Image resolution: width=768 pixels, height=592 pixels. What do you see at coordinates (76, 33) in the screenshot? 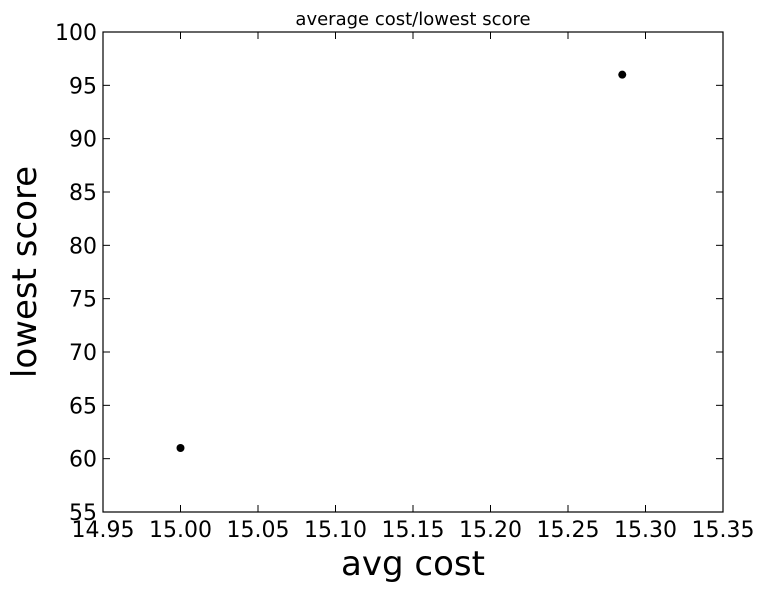
I see `y-tick-label: 100` at bounding box center [76, 33].